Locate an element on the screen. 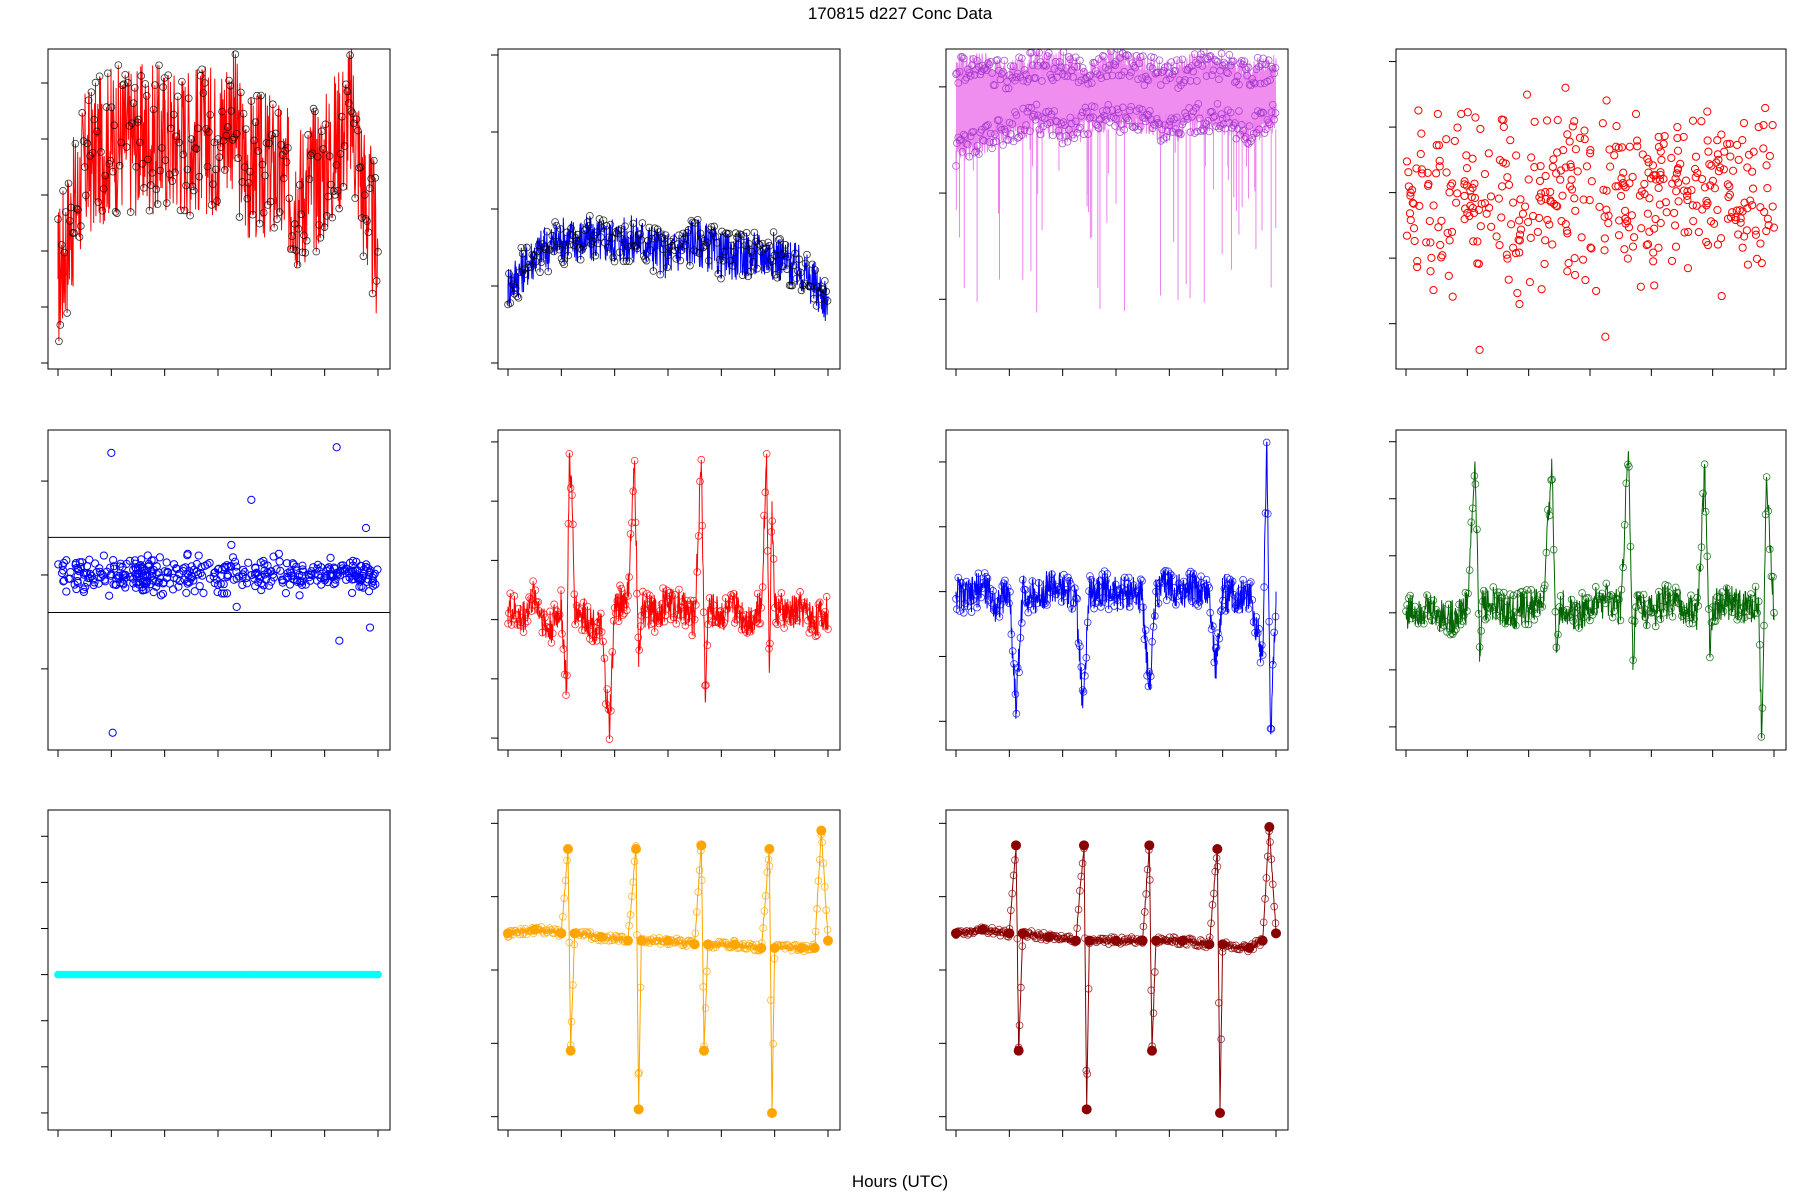 The width and height of the screenshot is (1800, 1200). panel-p9 is located at coordinates (216, 973).